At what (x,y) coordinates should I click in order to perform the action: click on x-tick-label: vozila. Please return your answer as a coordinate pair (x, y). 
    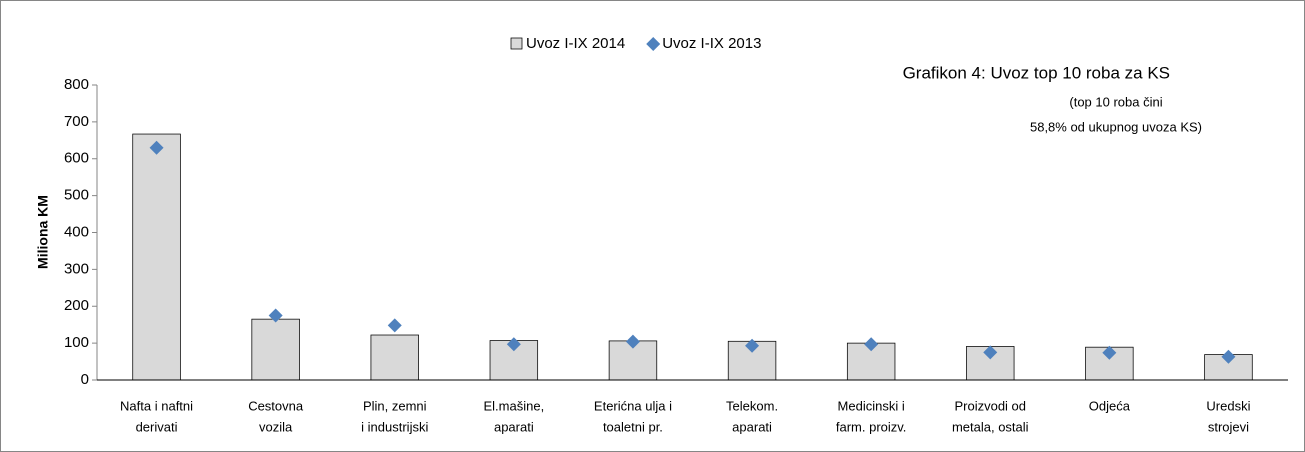
    Looking at the image, I should click on (276, 426).